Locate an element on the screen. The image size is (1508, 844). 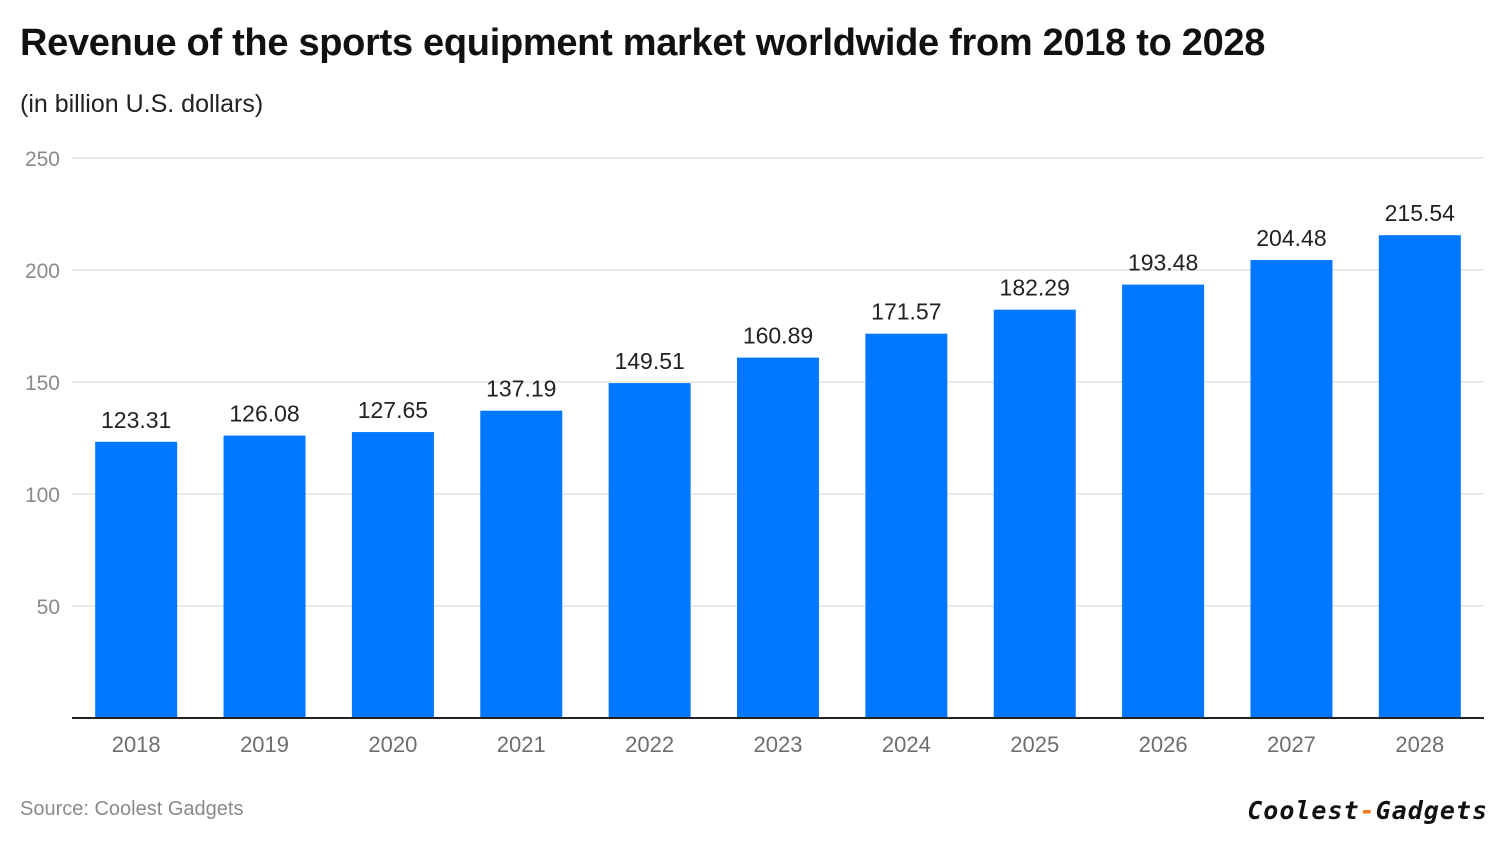
y-axis-ticks: 50 100 150 200 250 is located at coordinates (42, 383).